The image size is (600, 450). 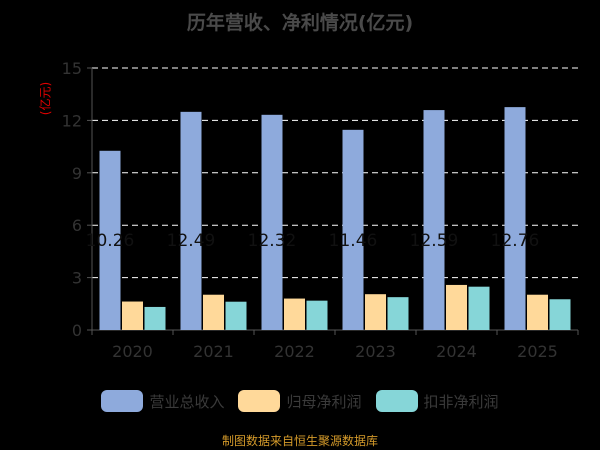 What do you see at coordinates (77, 330) in the screenshot?
I see `y-tick-label: 0` at bounding box center [77, 330].